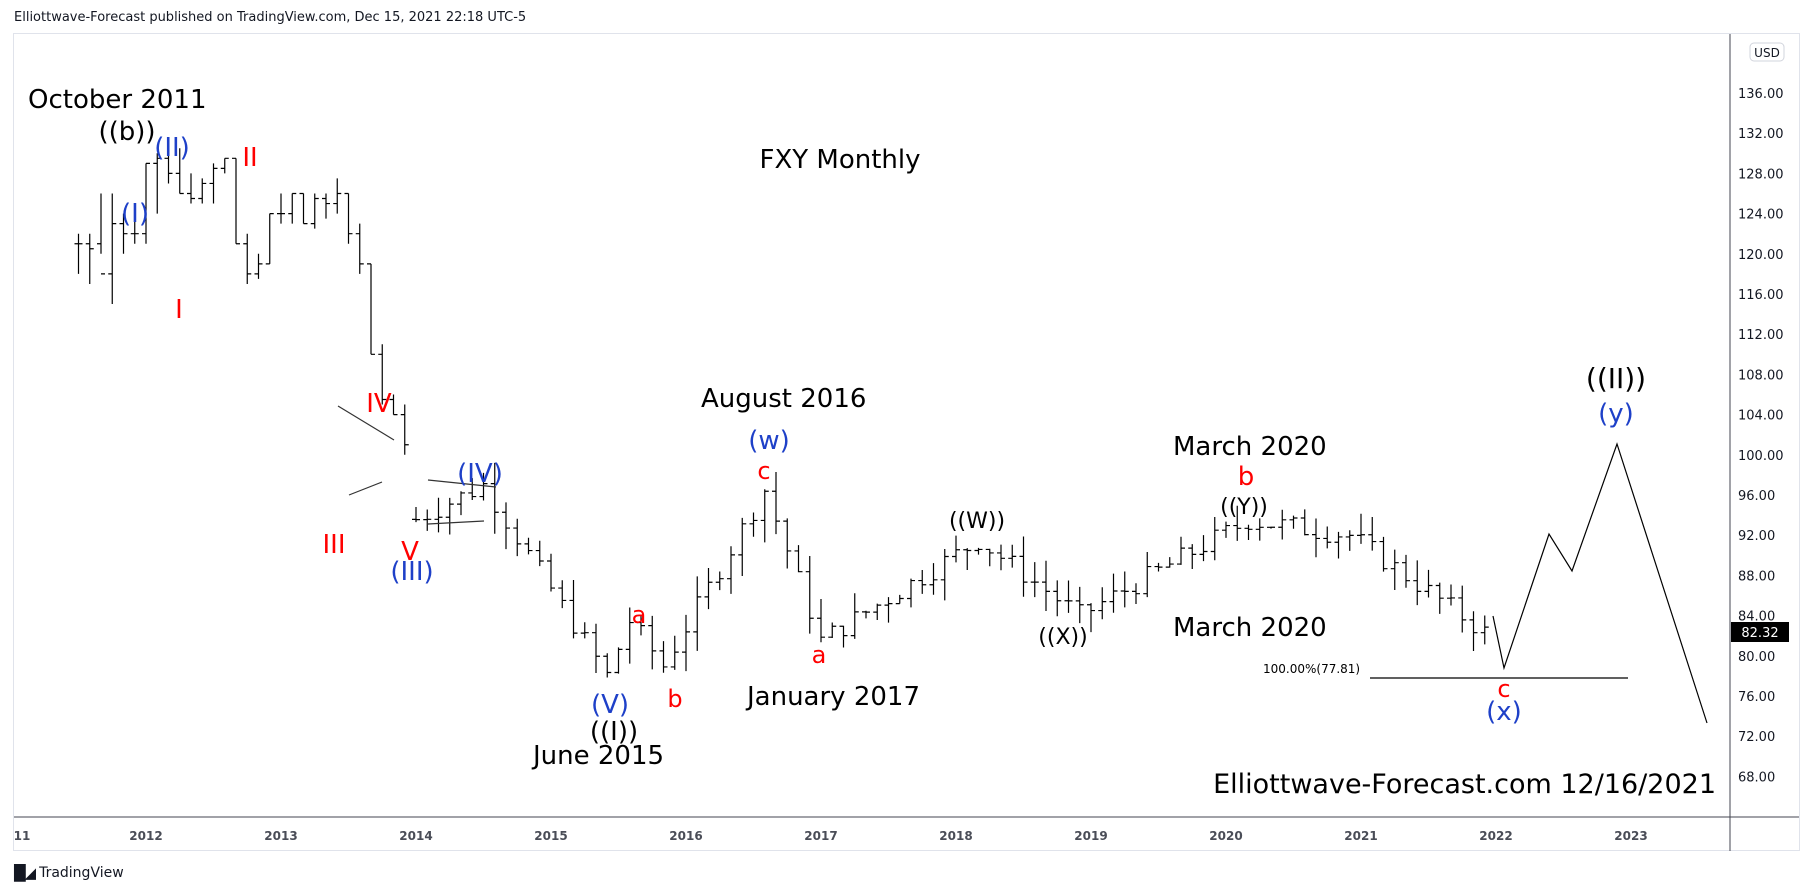  Describe the element at coordinates (839, 160) in the screenshot. I see `chart-title: FXY Monthly` at that location.